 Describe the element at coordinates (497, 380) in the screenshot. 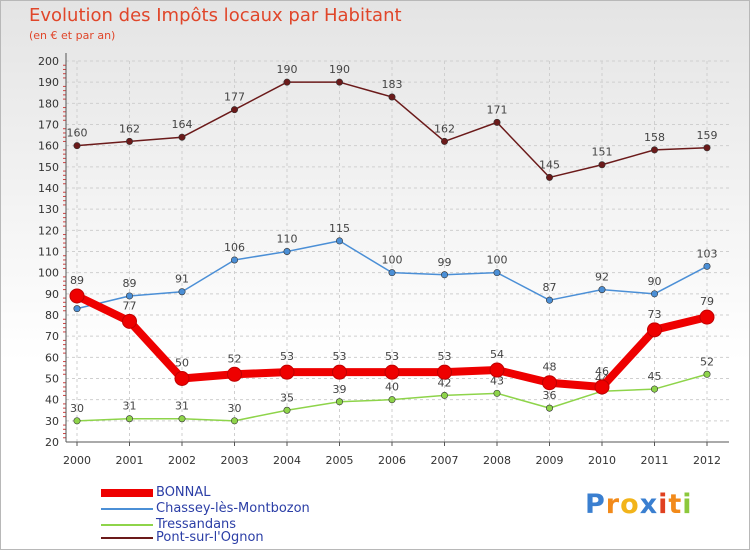

I see `data-label-tressandans: 43` at that location.